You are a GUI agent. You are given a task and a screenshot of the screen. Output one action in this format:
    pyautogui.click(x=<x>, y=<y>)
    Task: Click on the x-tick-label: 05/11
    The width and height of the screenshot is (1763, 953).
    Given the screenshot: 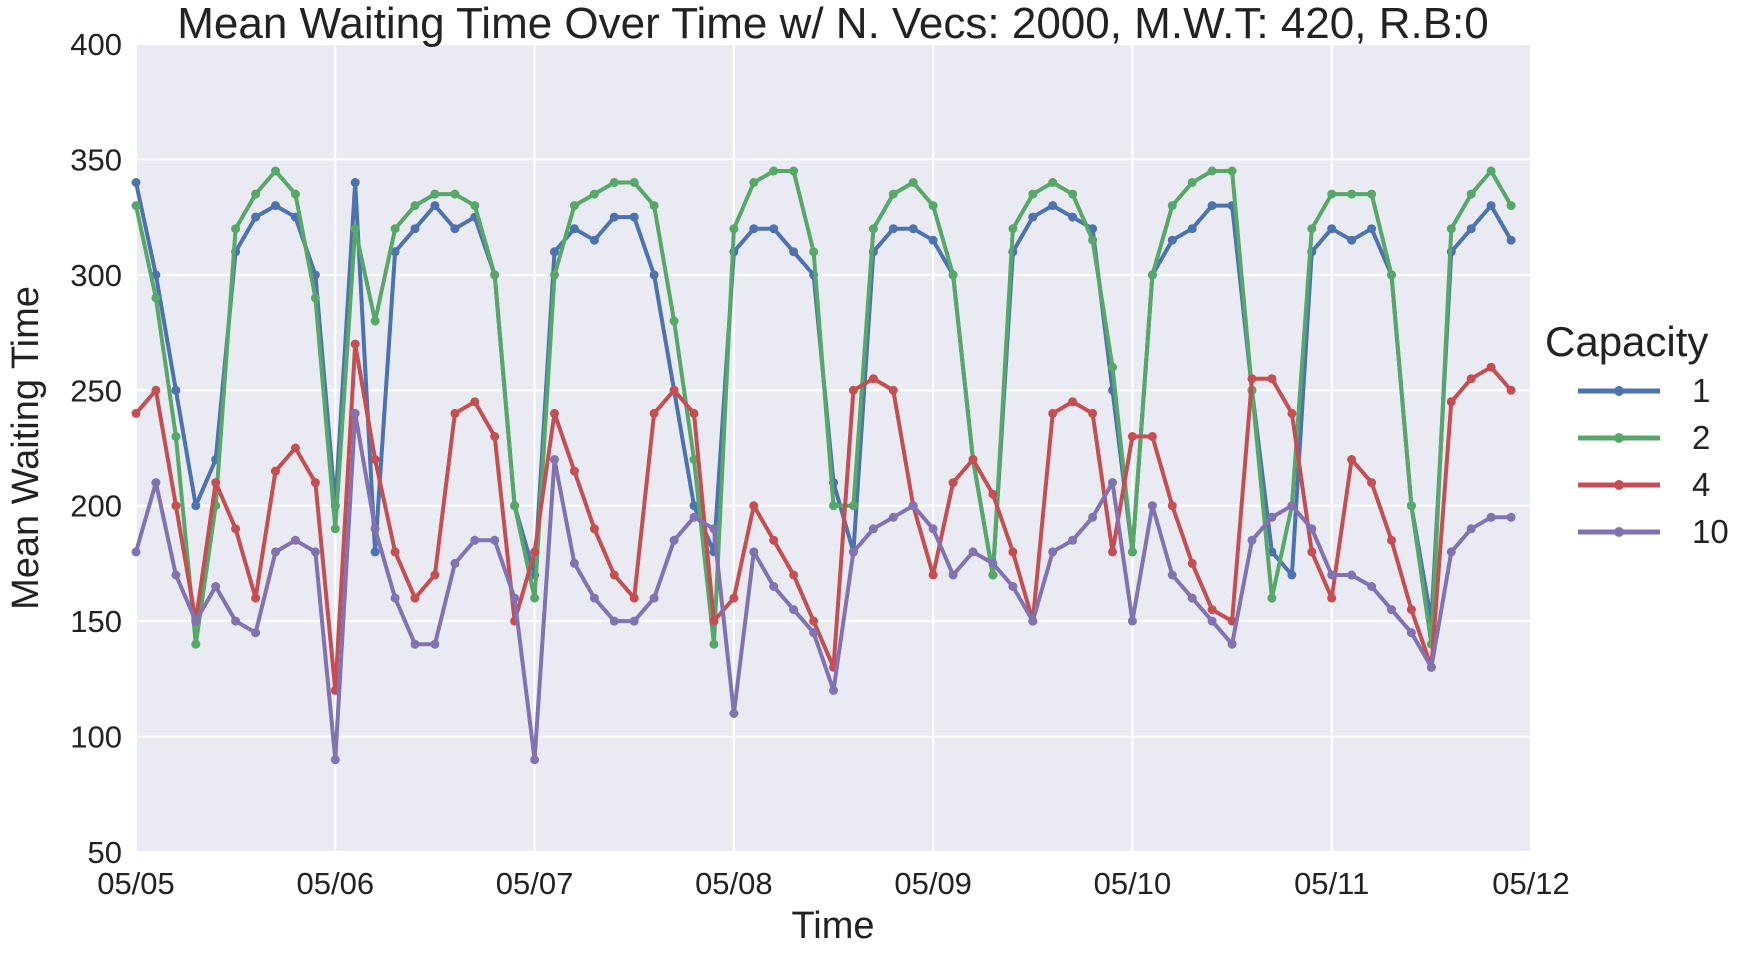 What is the action you would take?
    pyautogui.click(x=1331, y=883)
    